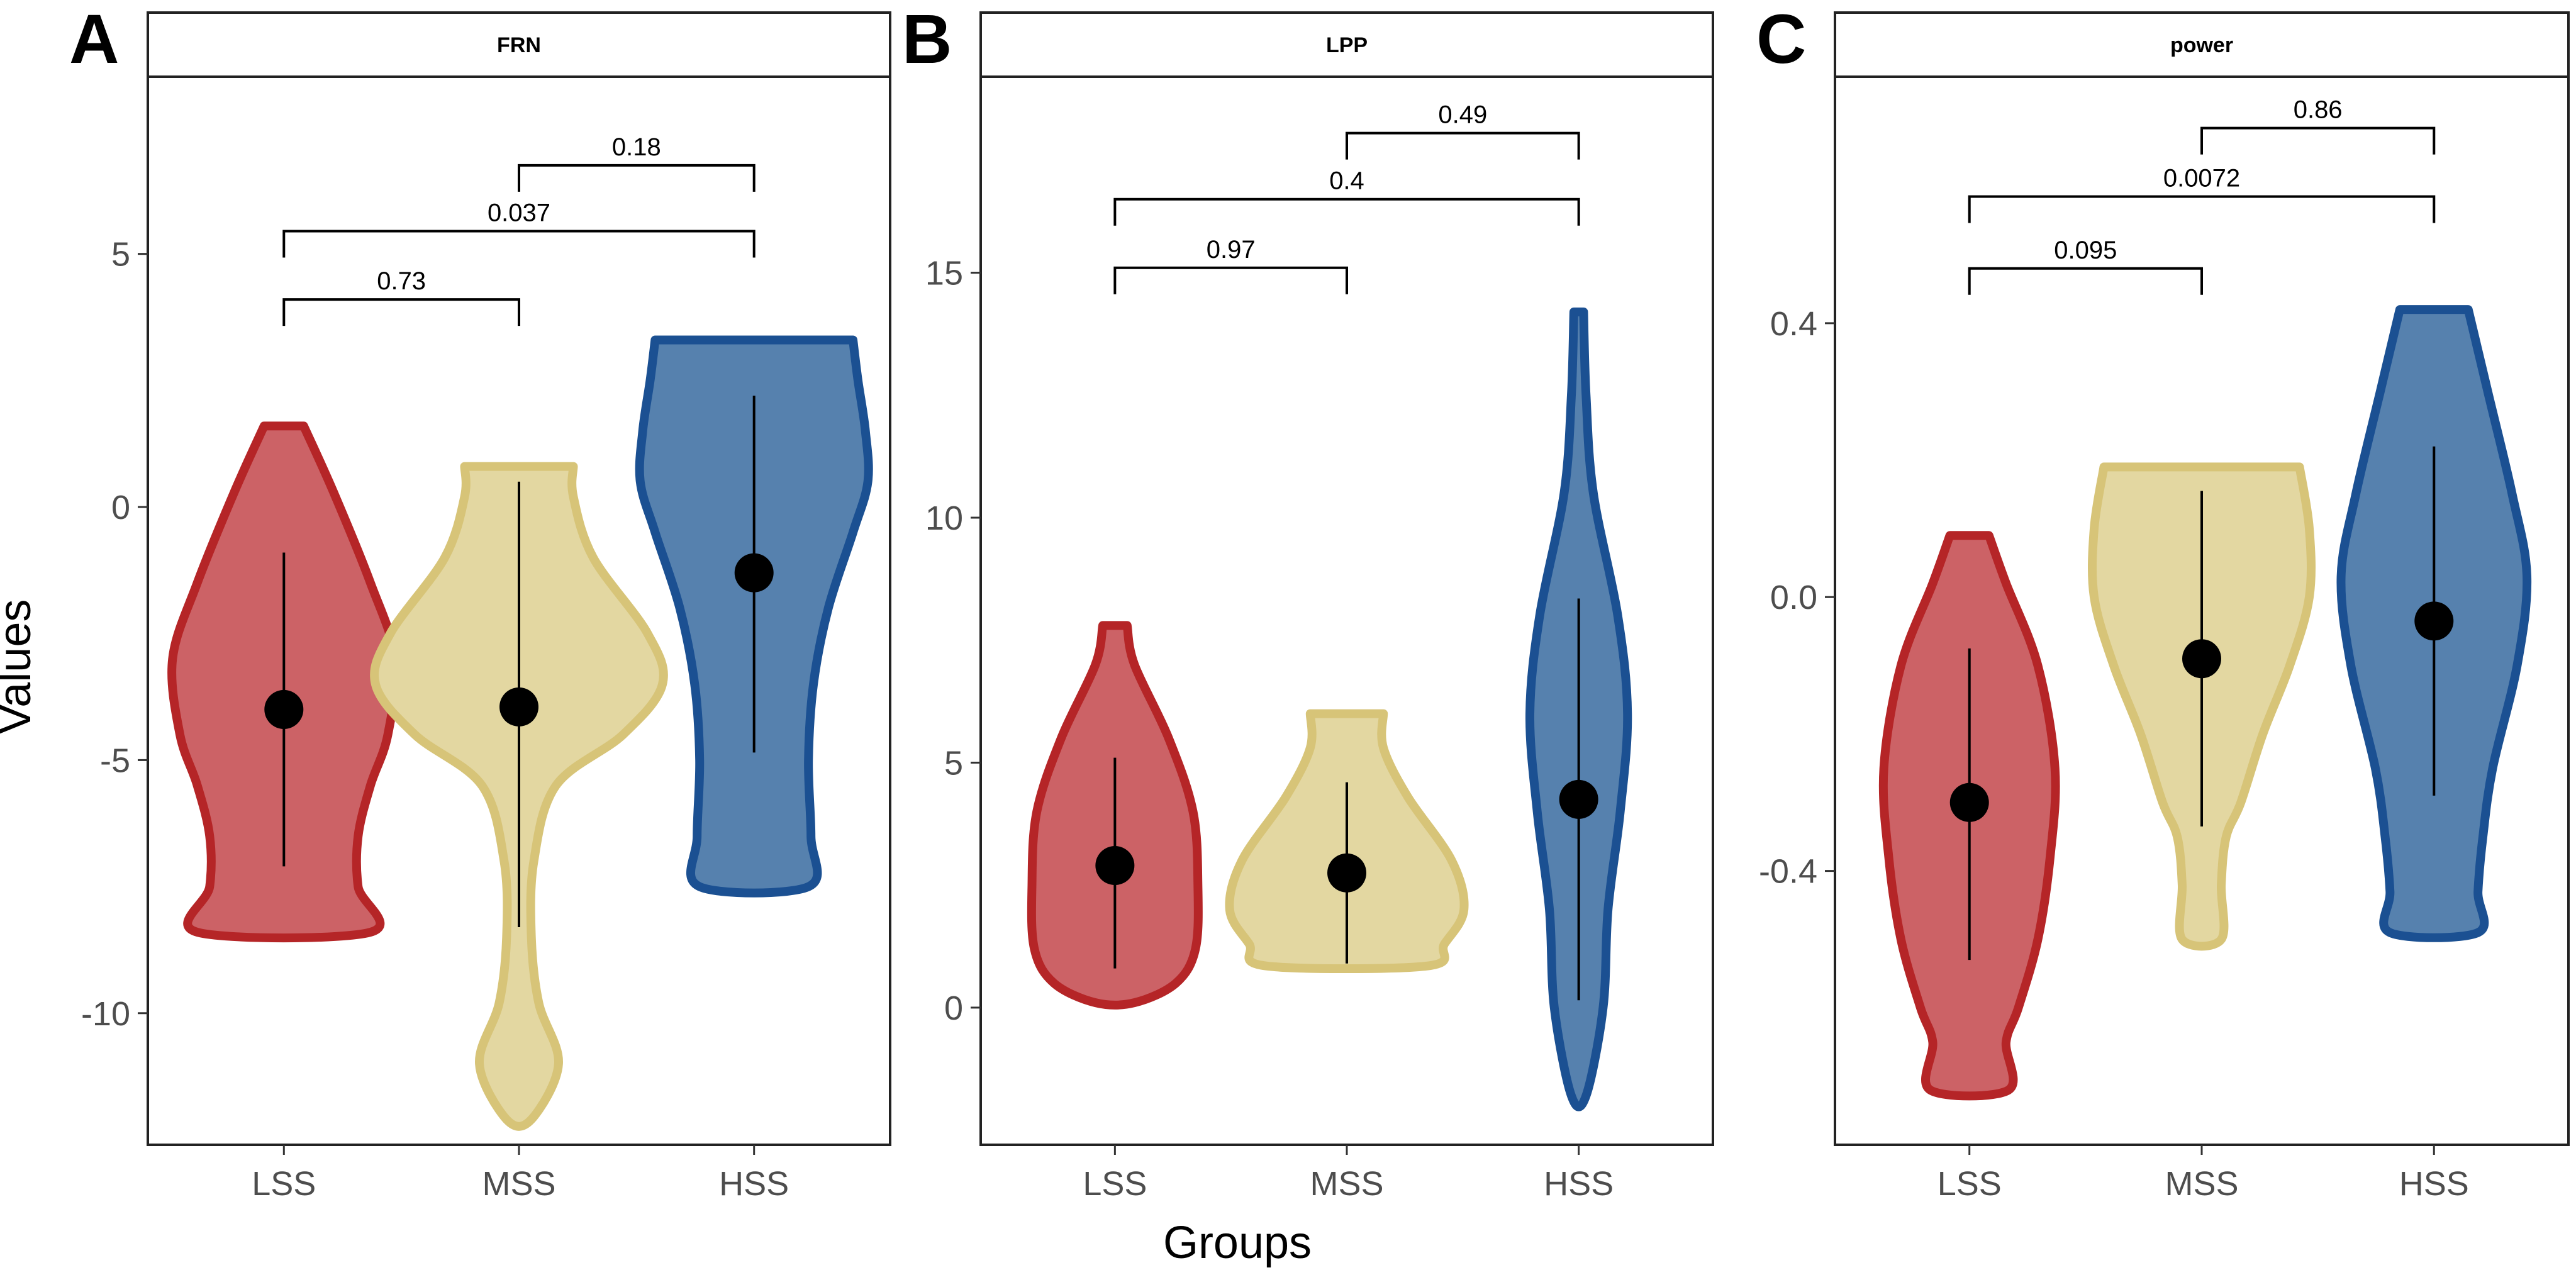 The height and width of the screenshot is (1275, 2576). I want to click on strip-header-power, so click(2202, 44).